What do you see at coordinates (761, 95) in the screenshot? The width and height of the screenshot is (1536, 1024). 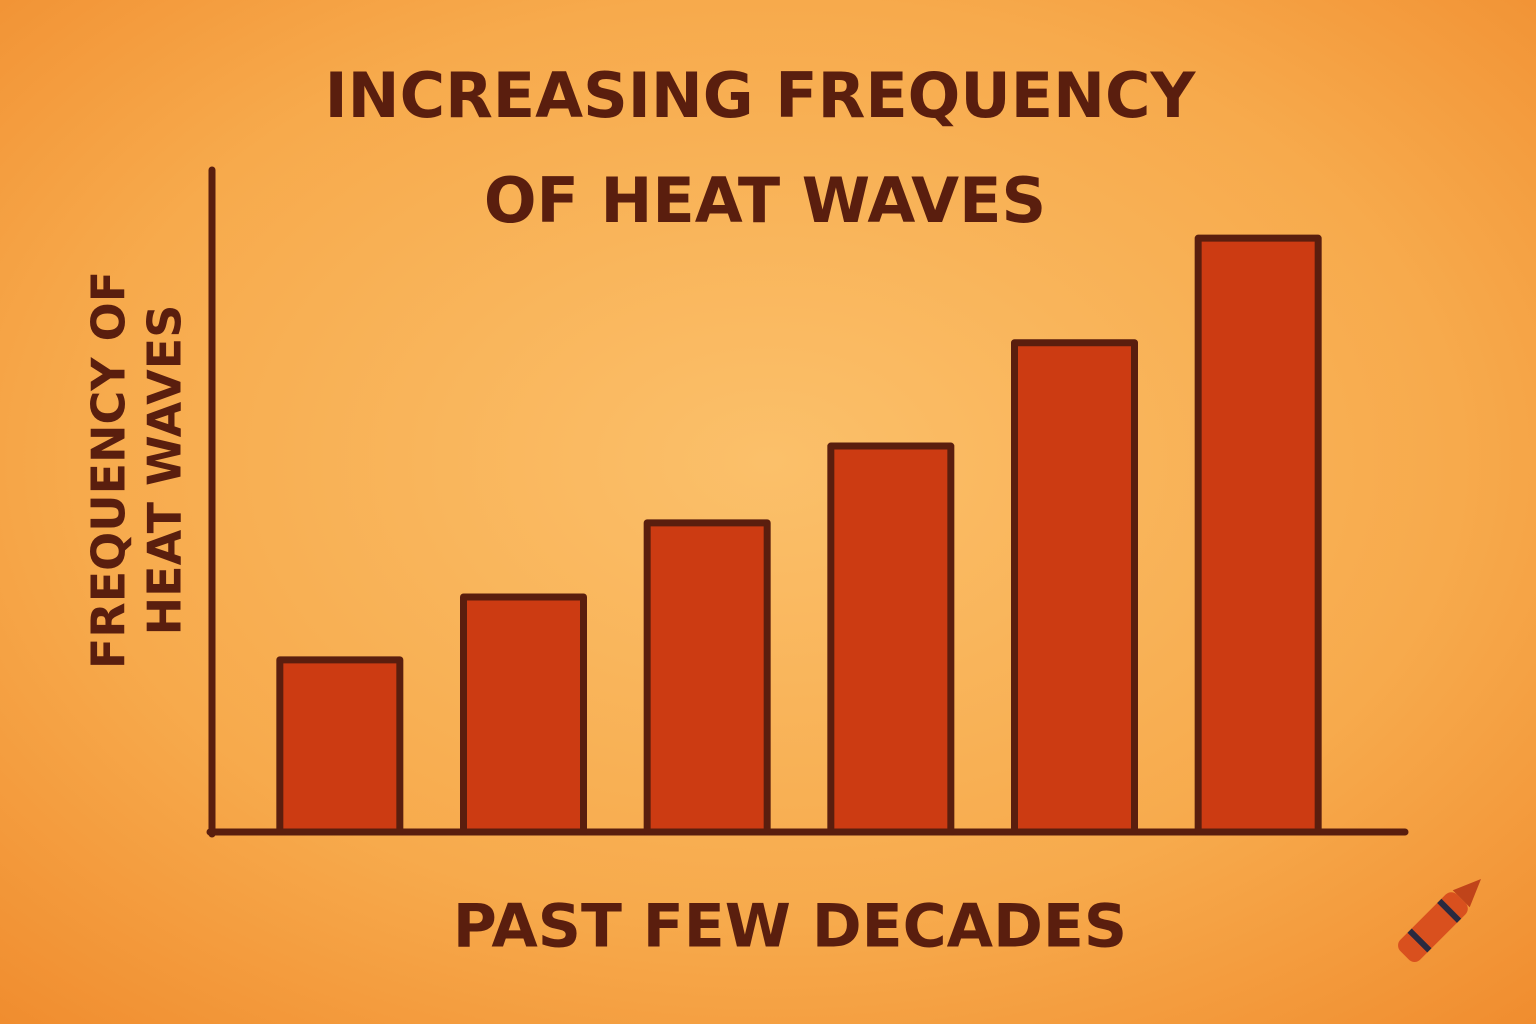 I see `chart-title: INCREASING FREQUENCY` at bounding box center [761, 95].